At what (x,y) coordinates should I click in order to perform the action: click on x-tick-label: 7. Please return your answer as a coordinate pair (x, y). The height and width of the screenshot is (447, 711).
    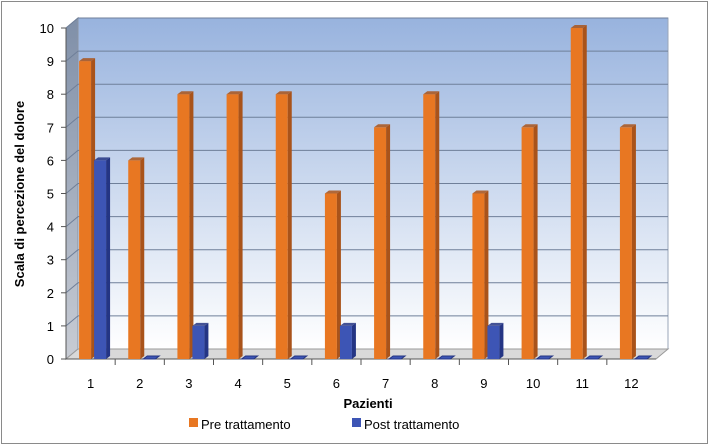
    Looking at the image, I should click on (385, 383).